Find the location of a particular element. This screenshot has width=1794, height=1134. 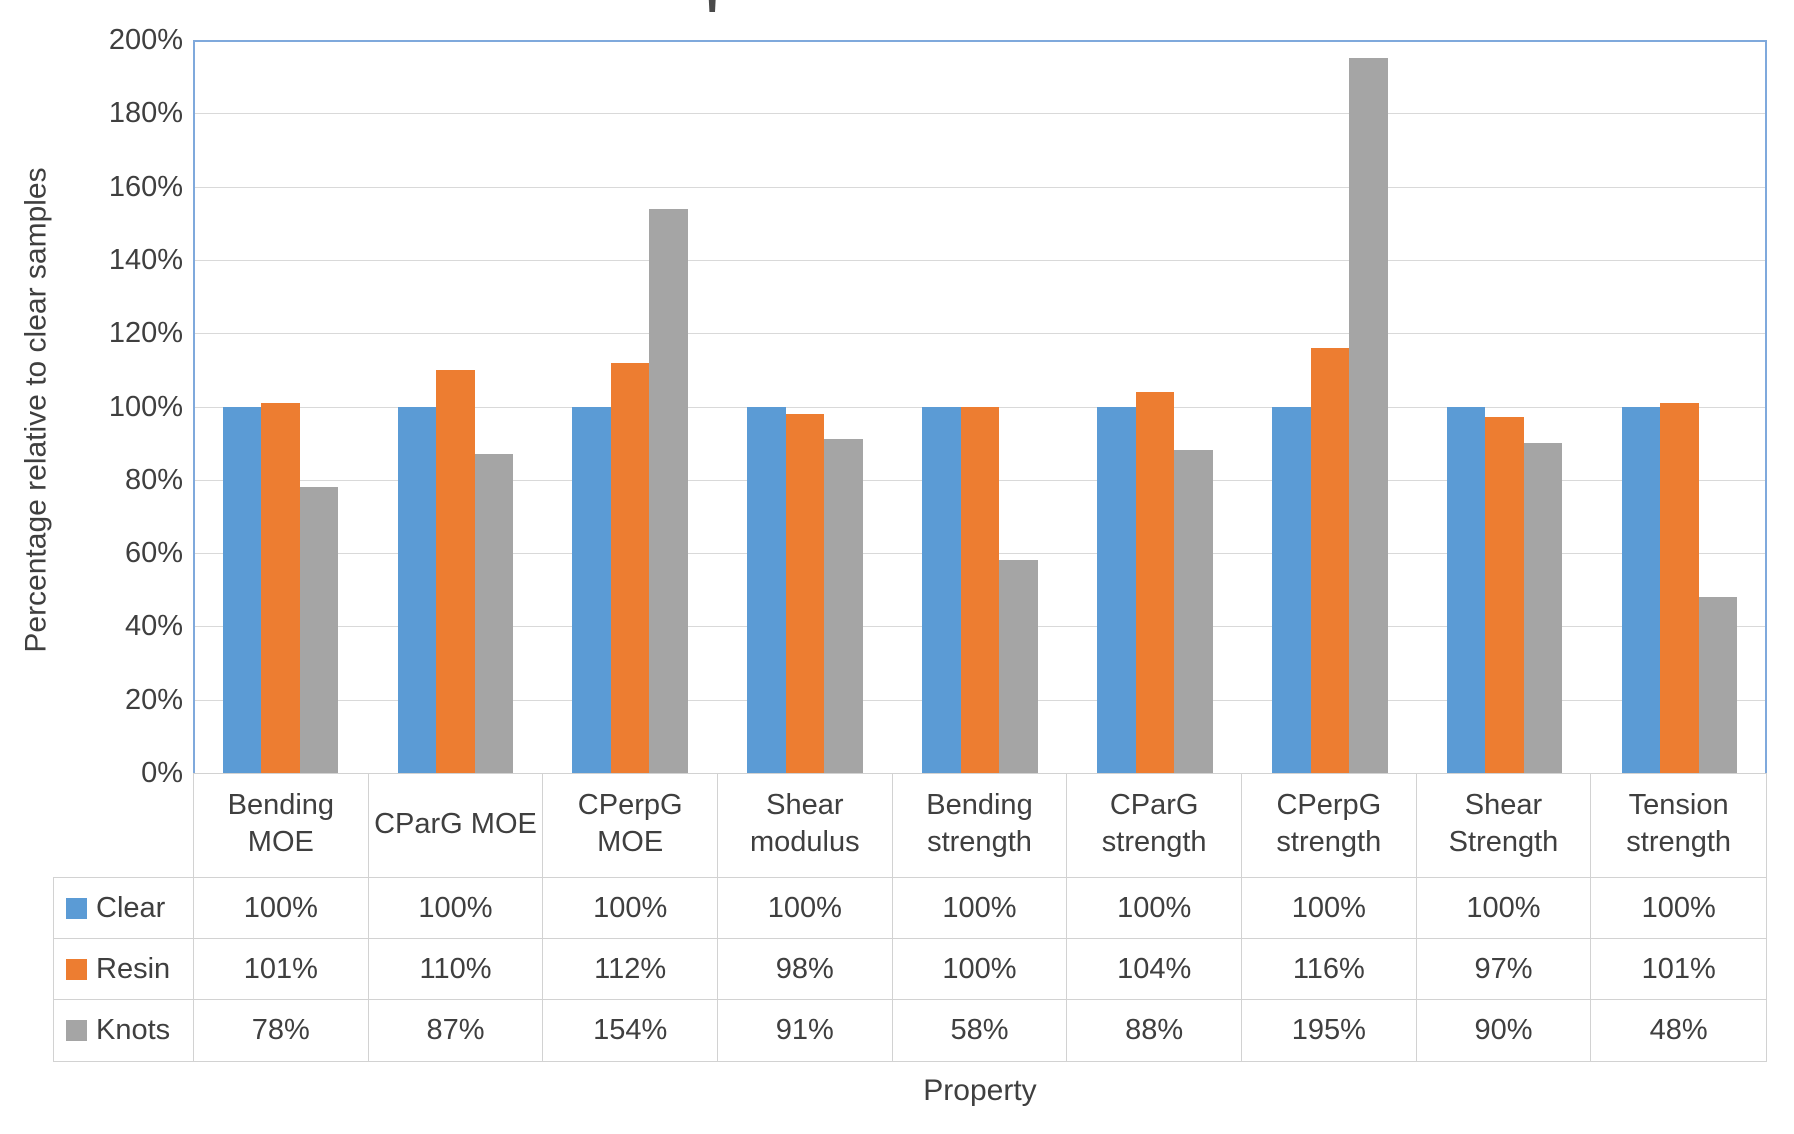

category-label: Tension strength is located at coordinates (1679, 823).